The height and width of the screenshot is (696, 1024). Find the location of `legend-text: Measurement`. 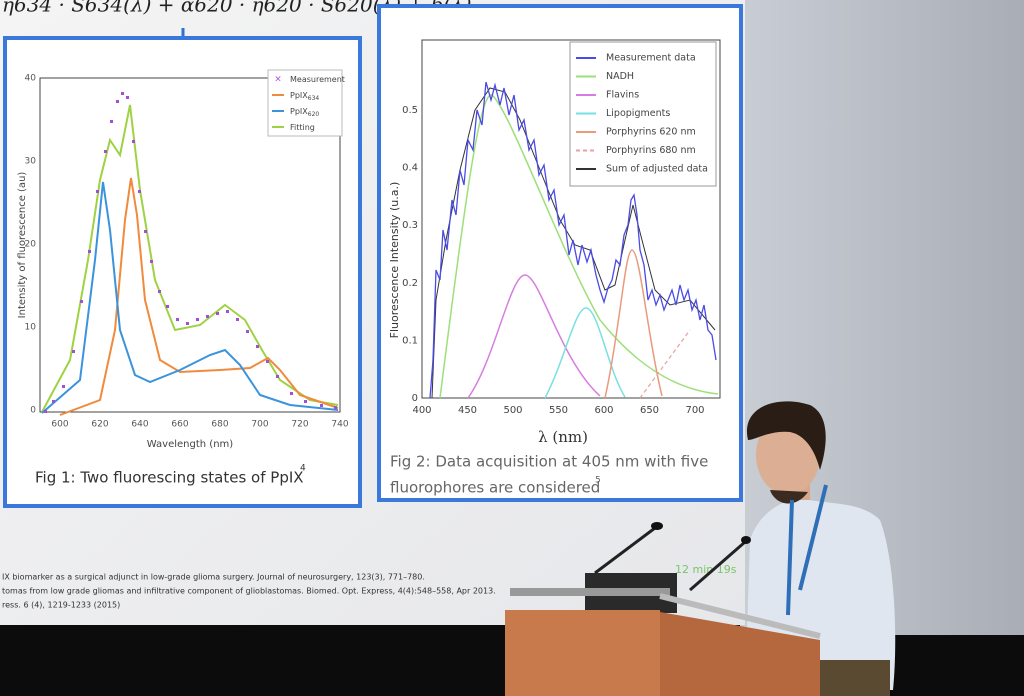

legend-text: Measurement is located at coordinates (317, 79).